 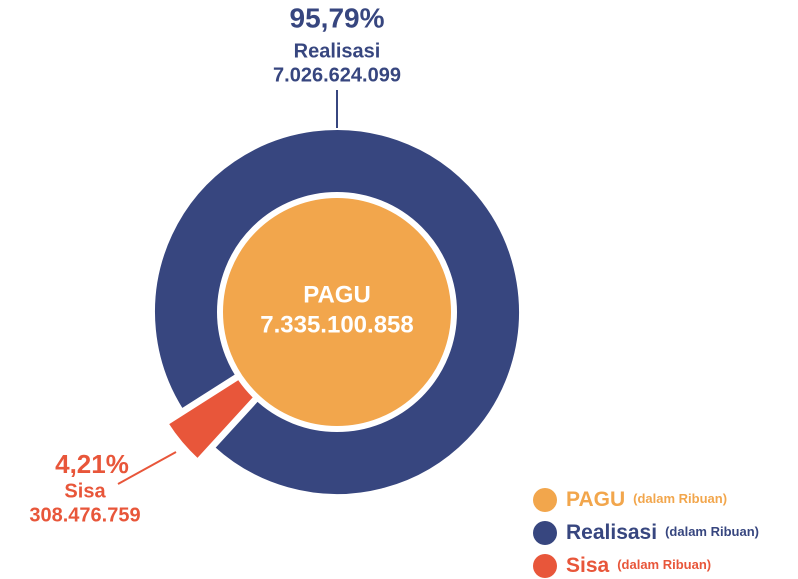 What do you see at coordinates (595, 499) in the screenshot?
I see `legend-name: PAGU` at bounding box center [595, 499].